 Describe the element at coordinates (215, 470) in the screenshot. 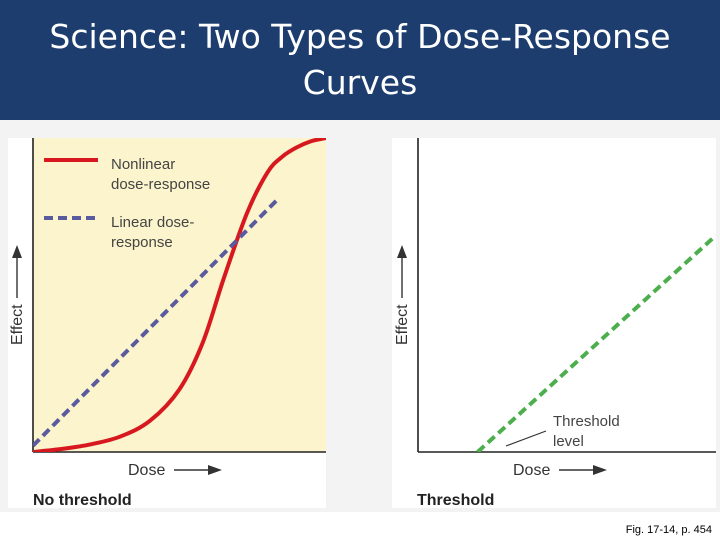

I see `panel-1-x-axis-arrow-head` at that location.